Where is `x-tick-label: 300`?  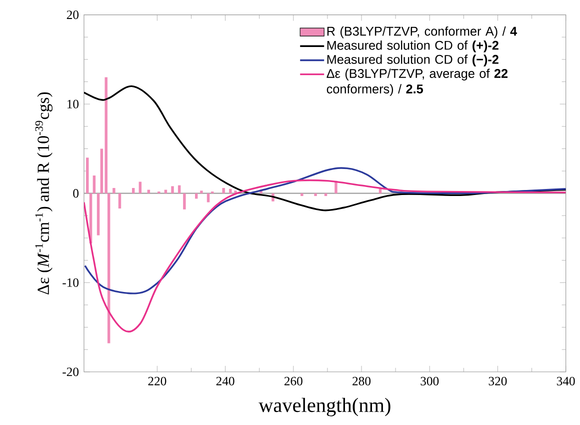 x-tick-label: 300 is located at coordinates (429, 381).